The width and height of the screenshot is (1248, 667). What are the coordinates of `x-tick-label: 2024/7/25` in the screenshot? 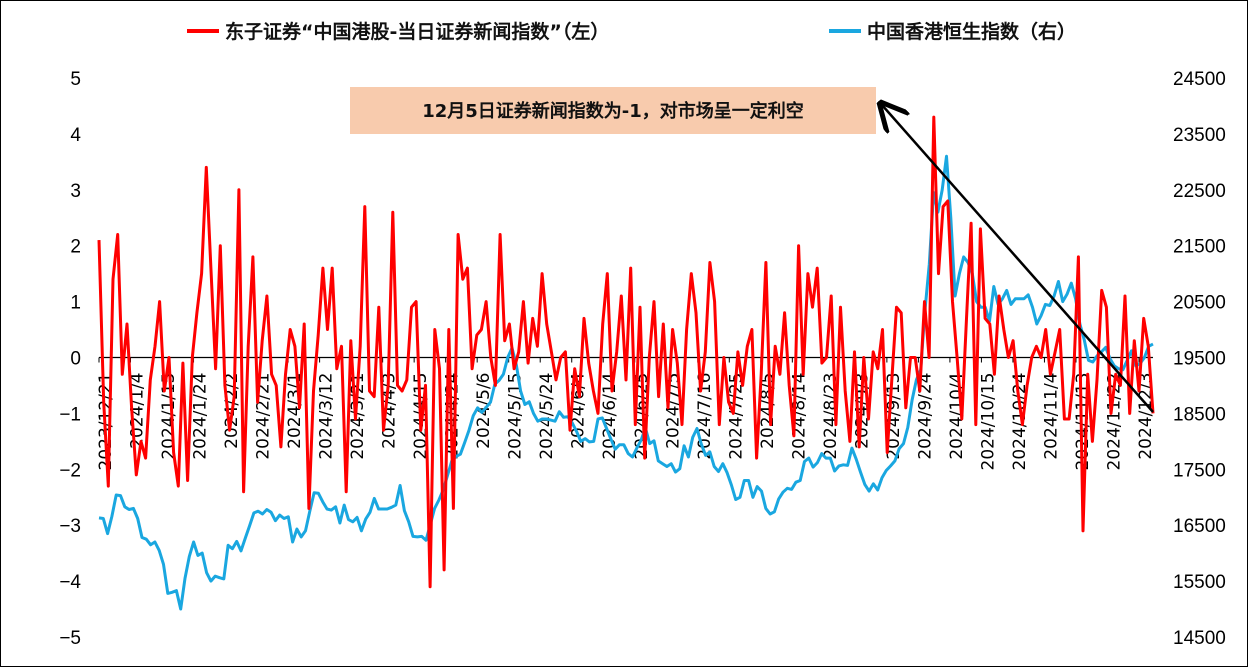 It's located at (736, 416).